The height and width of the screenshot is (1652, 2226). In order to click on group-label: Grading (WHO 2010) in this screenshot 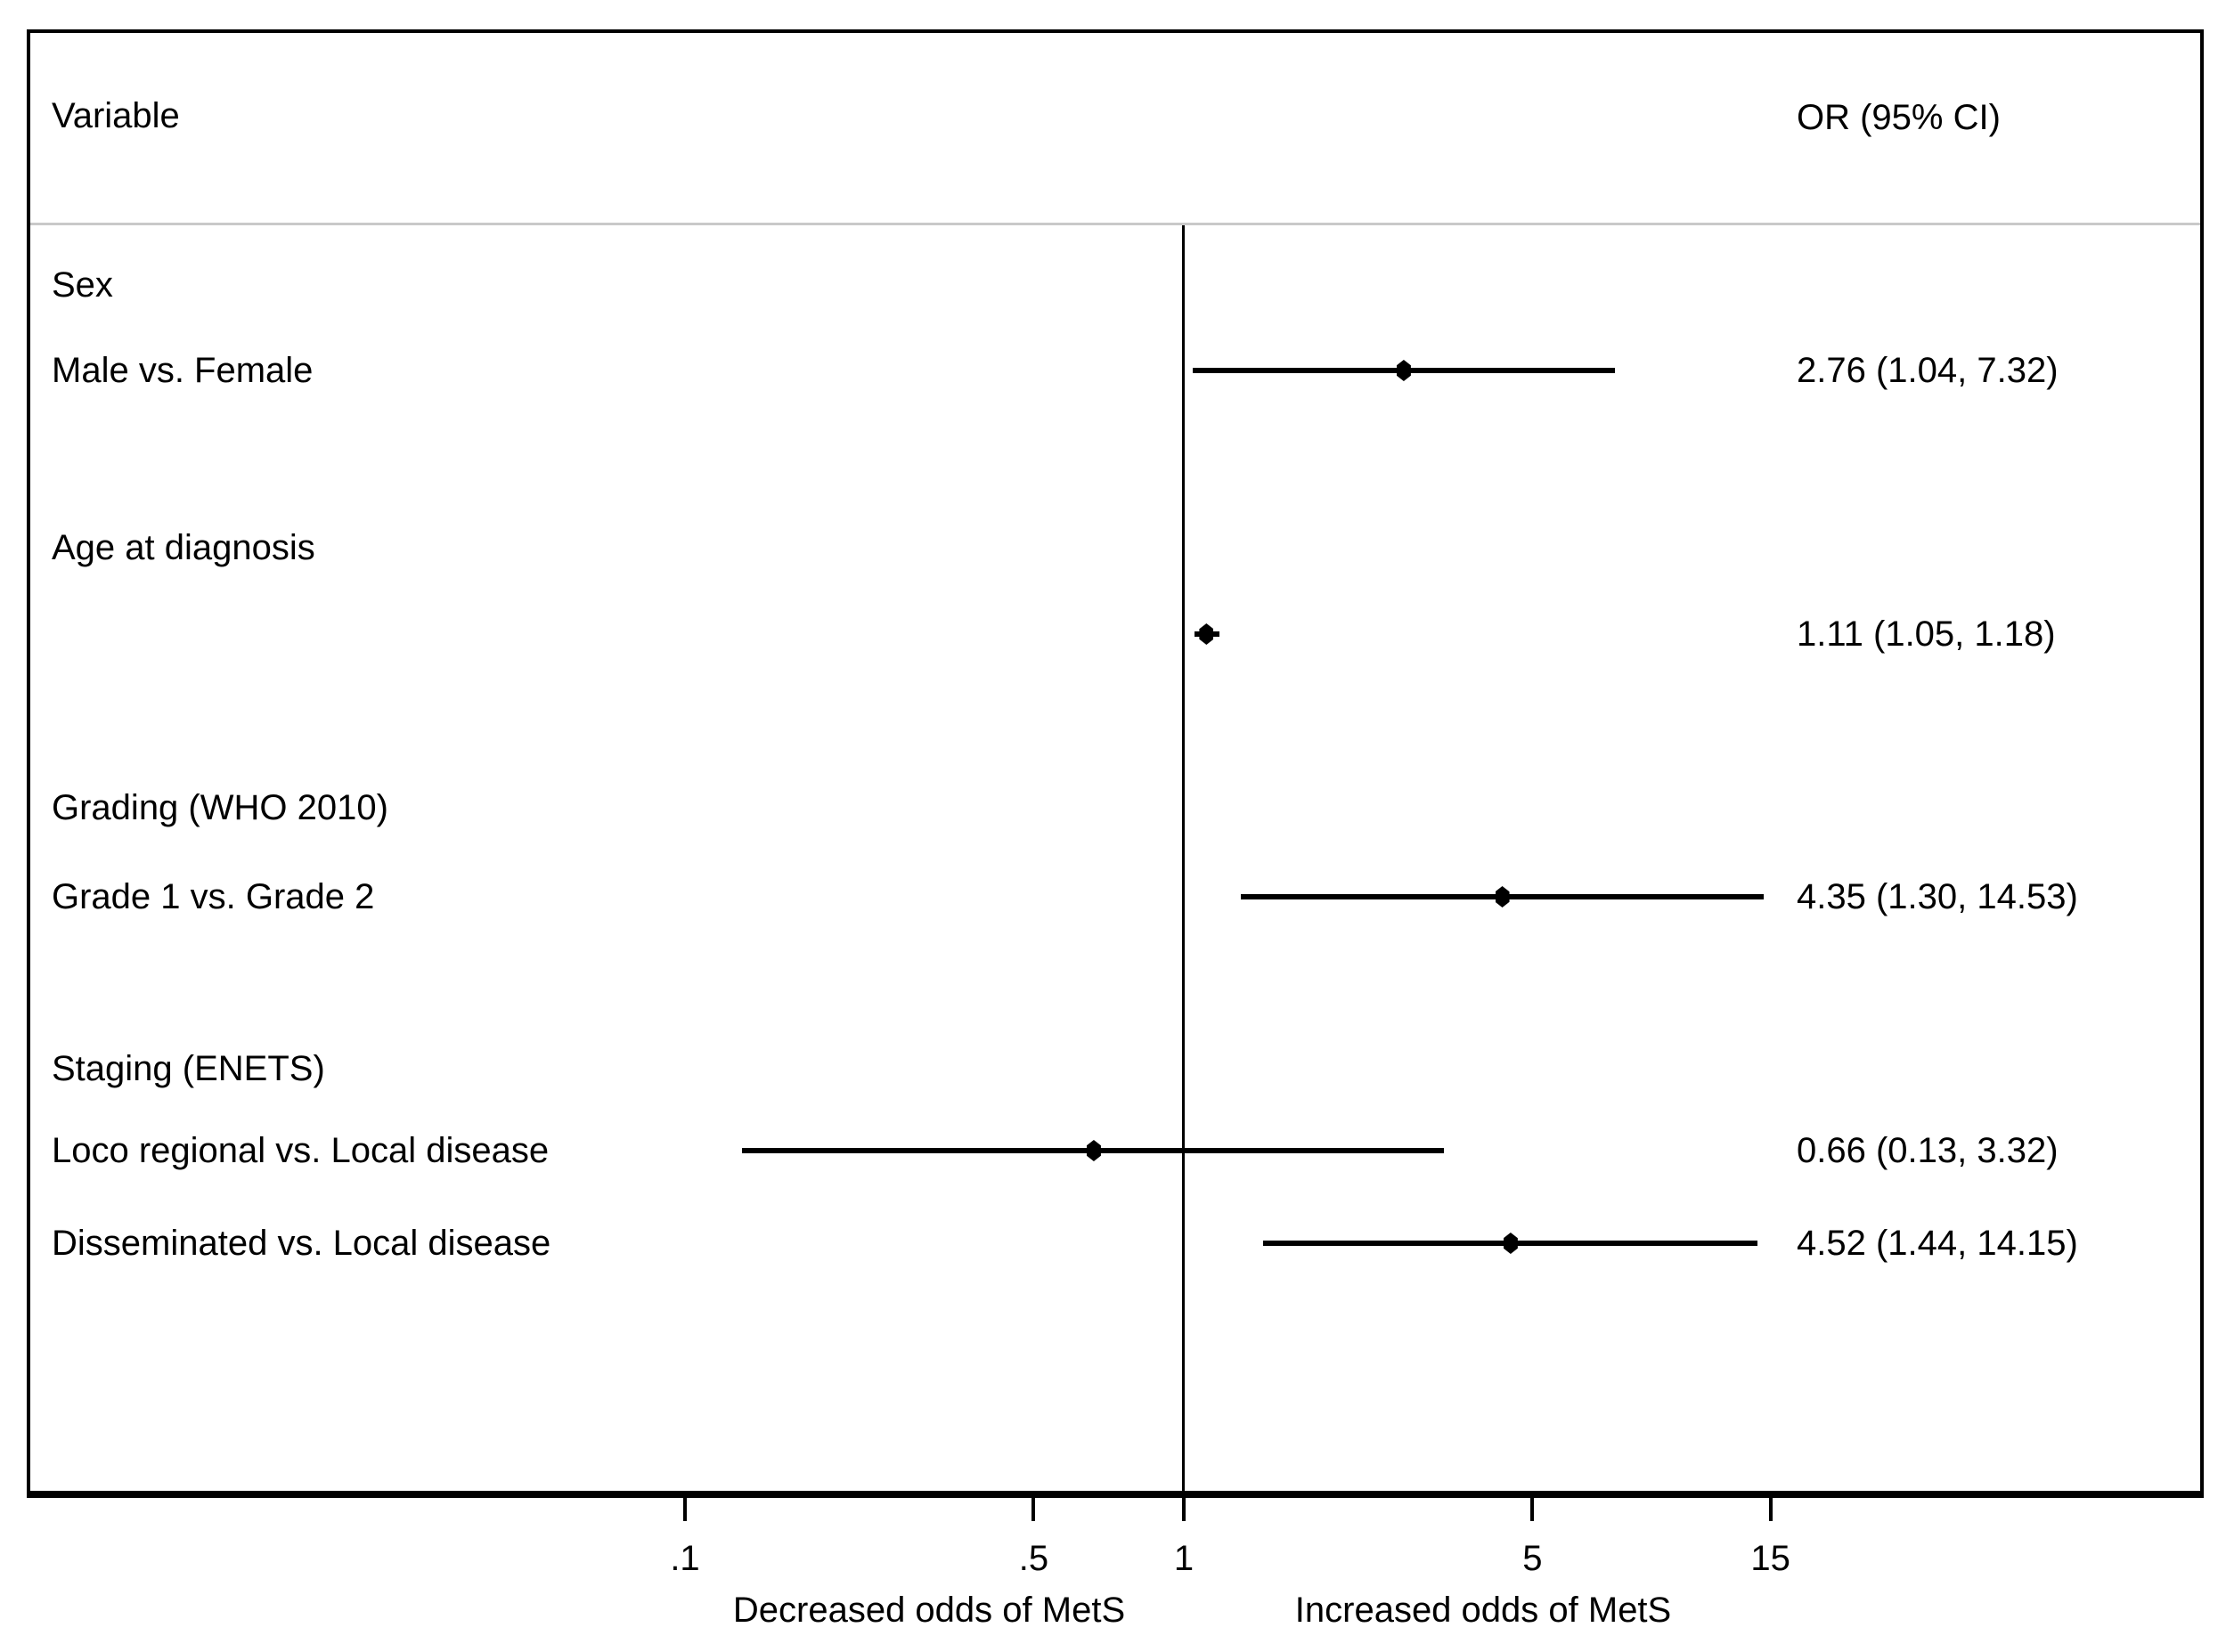, I will do `click(220, 807)`.